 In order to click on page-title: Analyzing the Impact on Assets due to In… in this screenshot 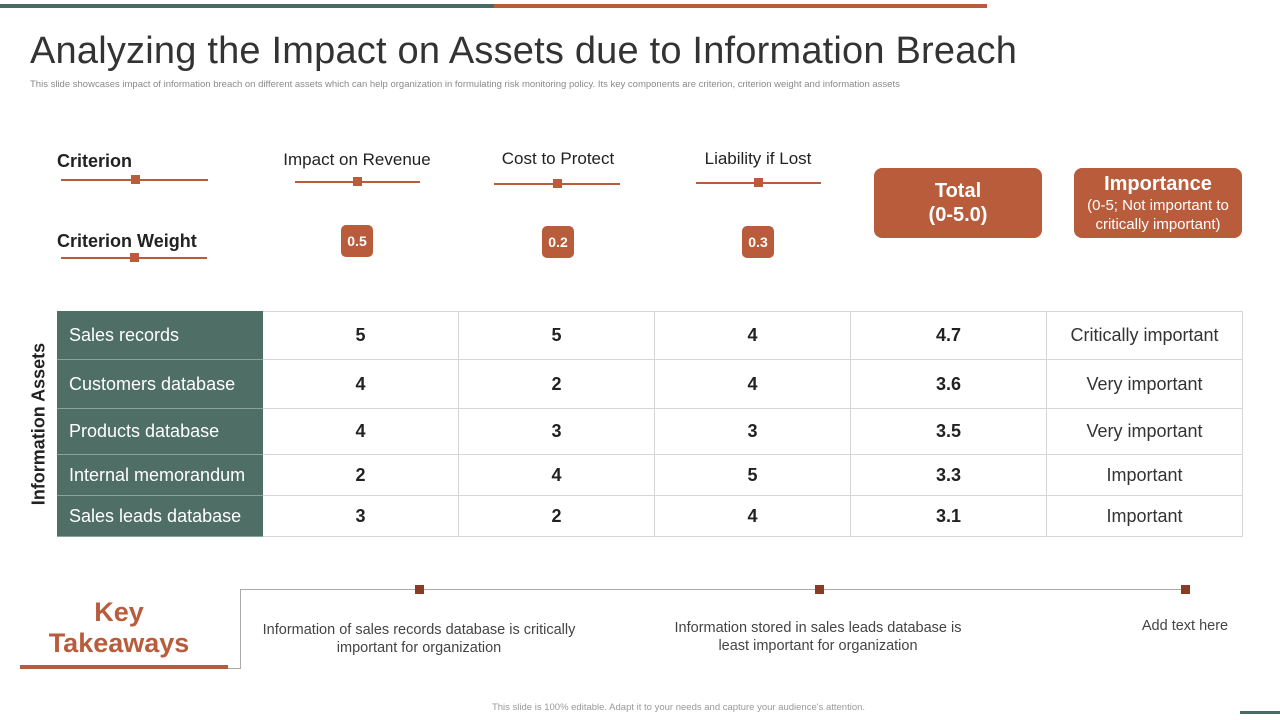, I will do `click(524, 51)`.